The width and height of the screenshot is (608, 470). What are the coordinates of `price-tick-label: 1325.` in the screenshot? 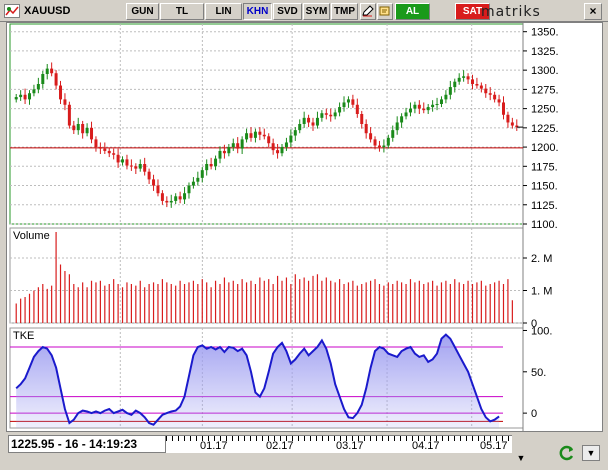 It's located at (545, 52).